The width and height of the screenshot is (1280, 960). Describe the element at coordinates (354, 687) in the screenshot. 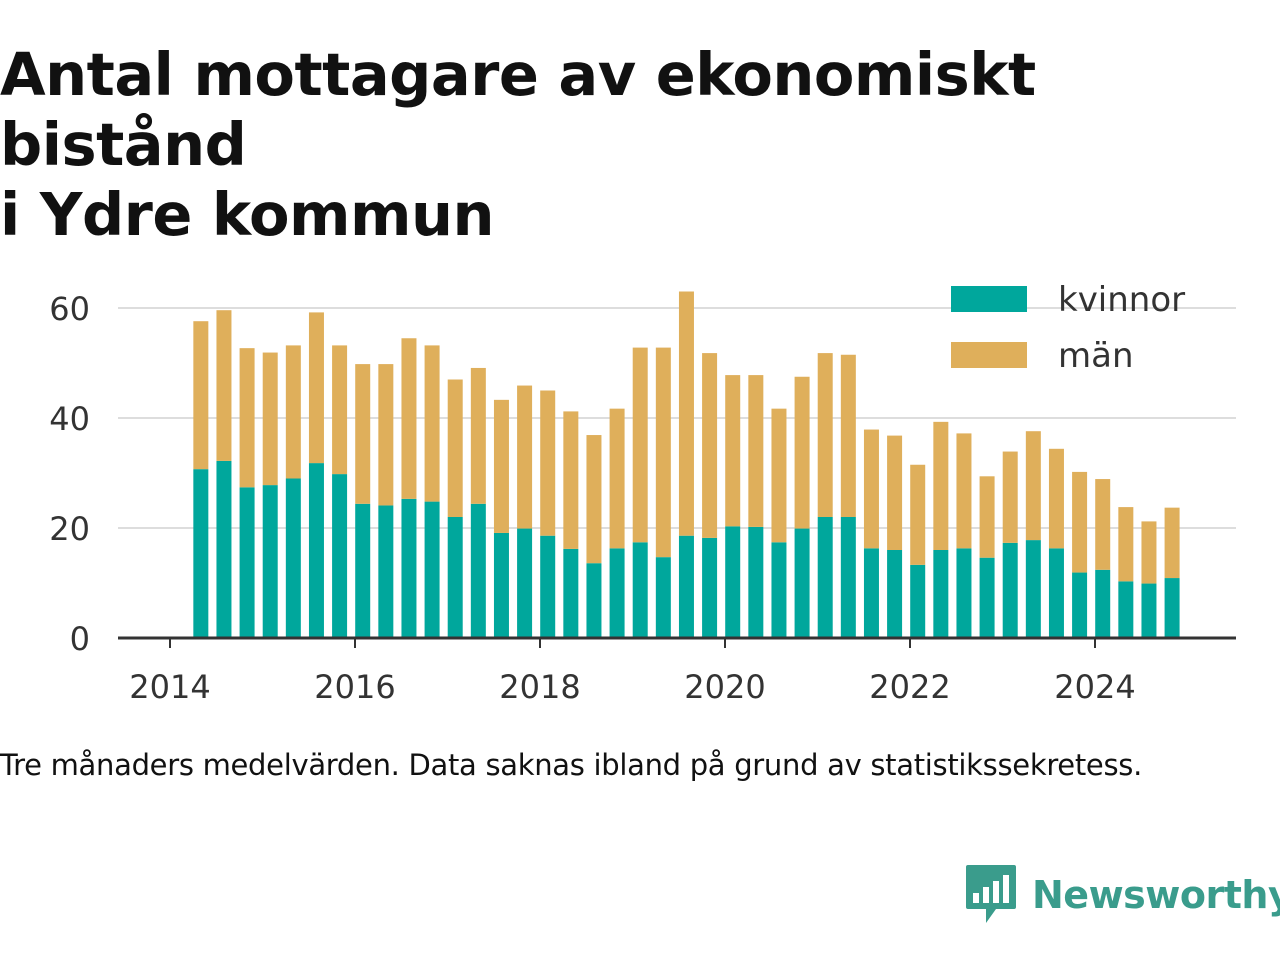

I see `x-tick-label: 2016` at that location.